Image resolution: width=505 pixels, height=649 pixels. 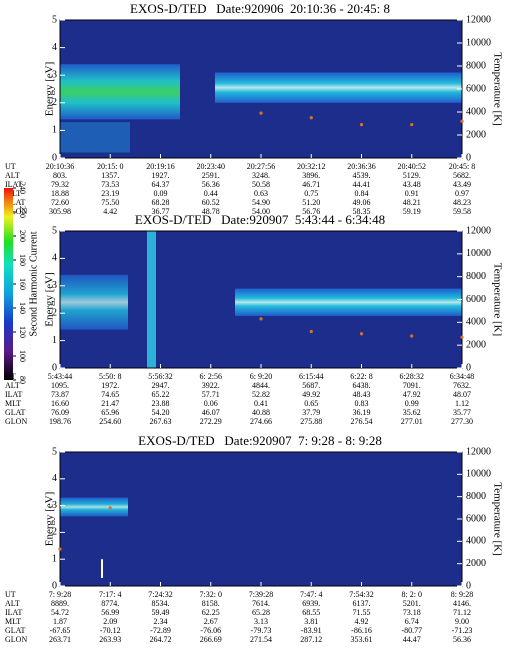 I want to click on orbit-value: 1357., so click(x=110, y=175).